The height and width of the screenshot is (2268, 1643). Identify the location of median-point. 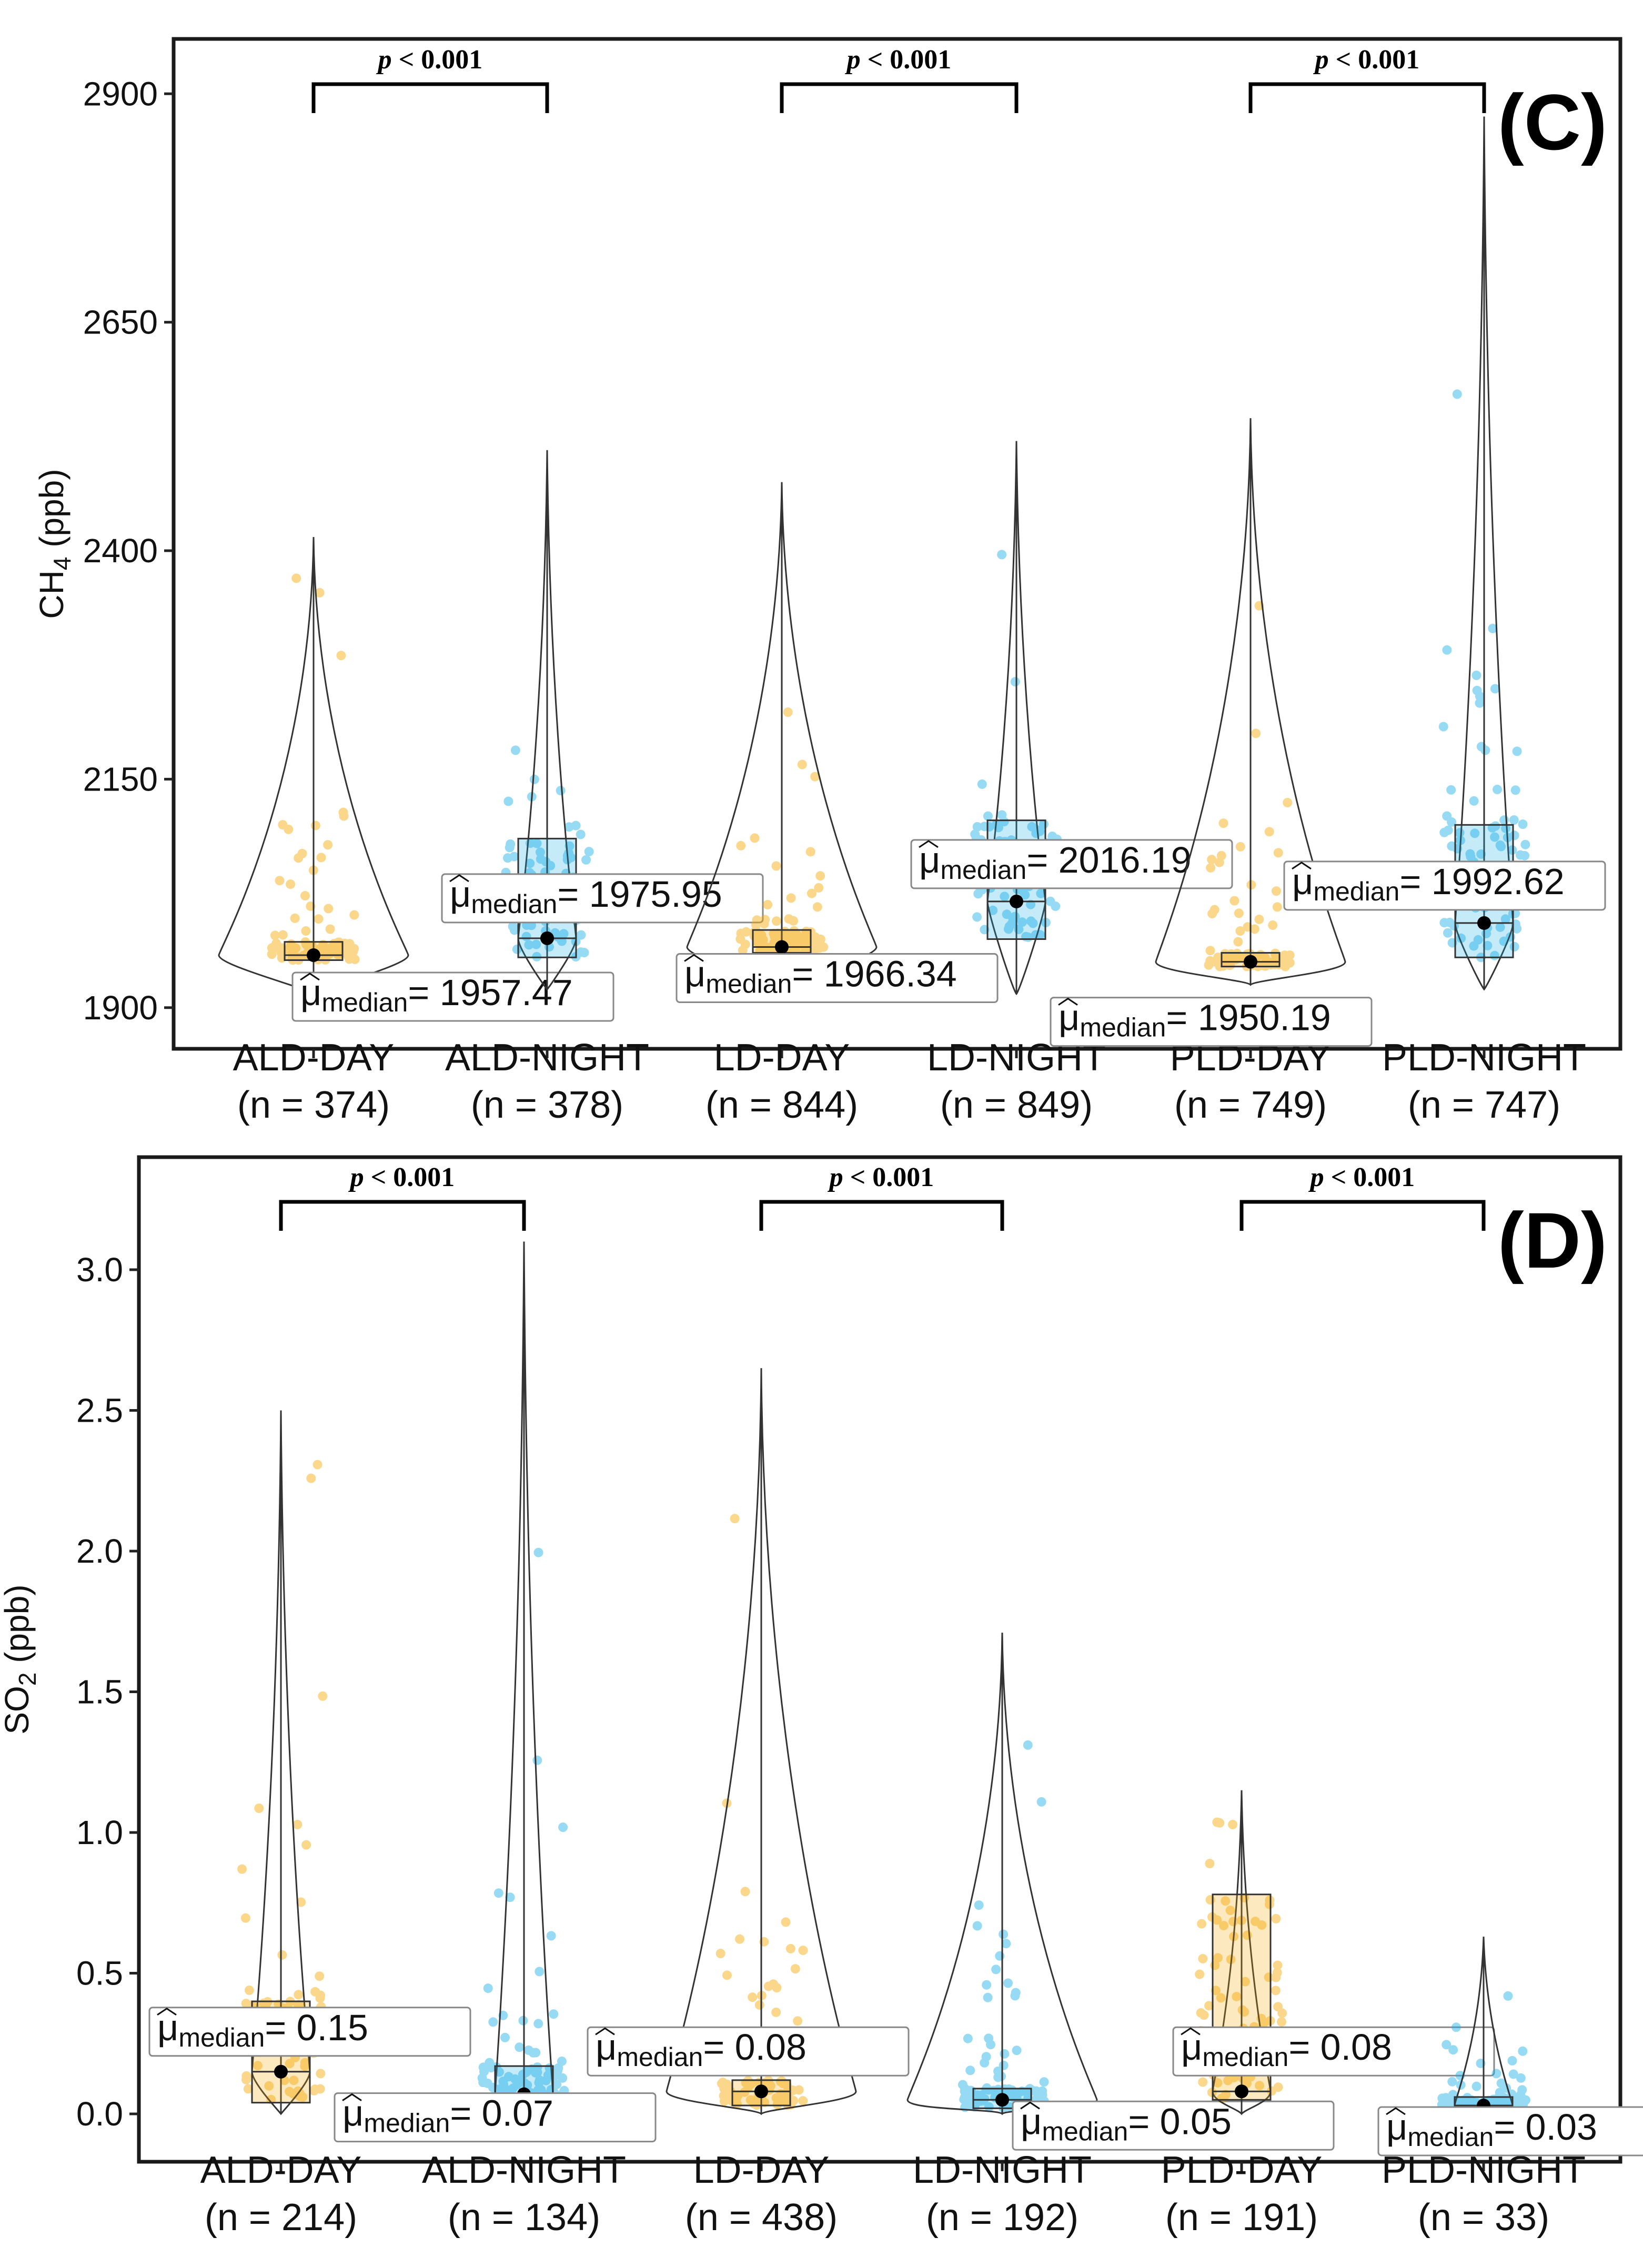
(1016, 901).